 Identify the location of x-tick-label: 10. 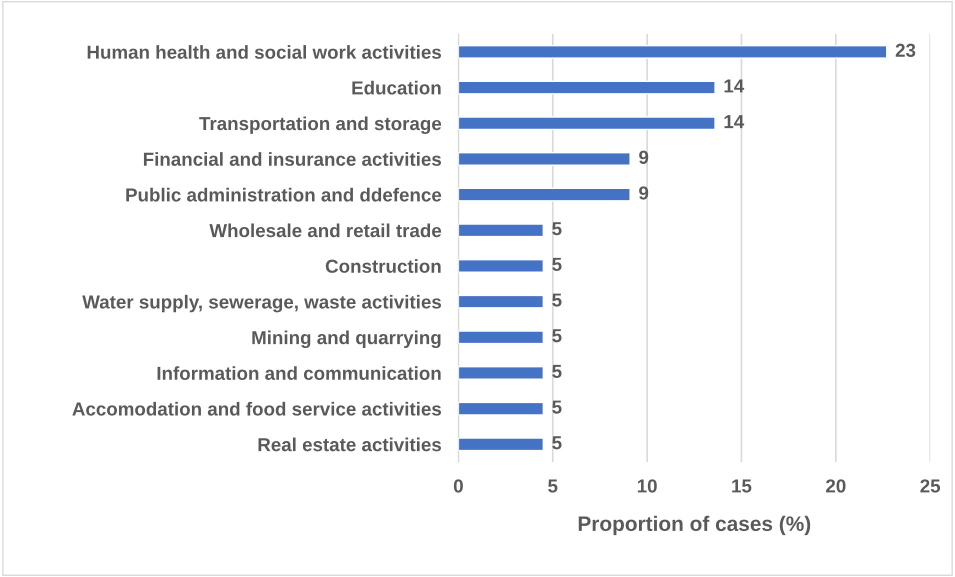
(647, 486).